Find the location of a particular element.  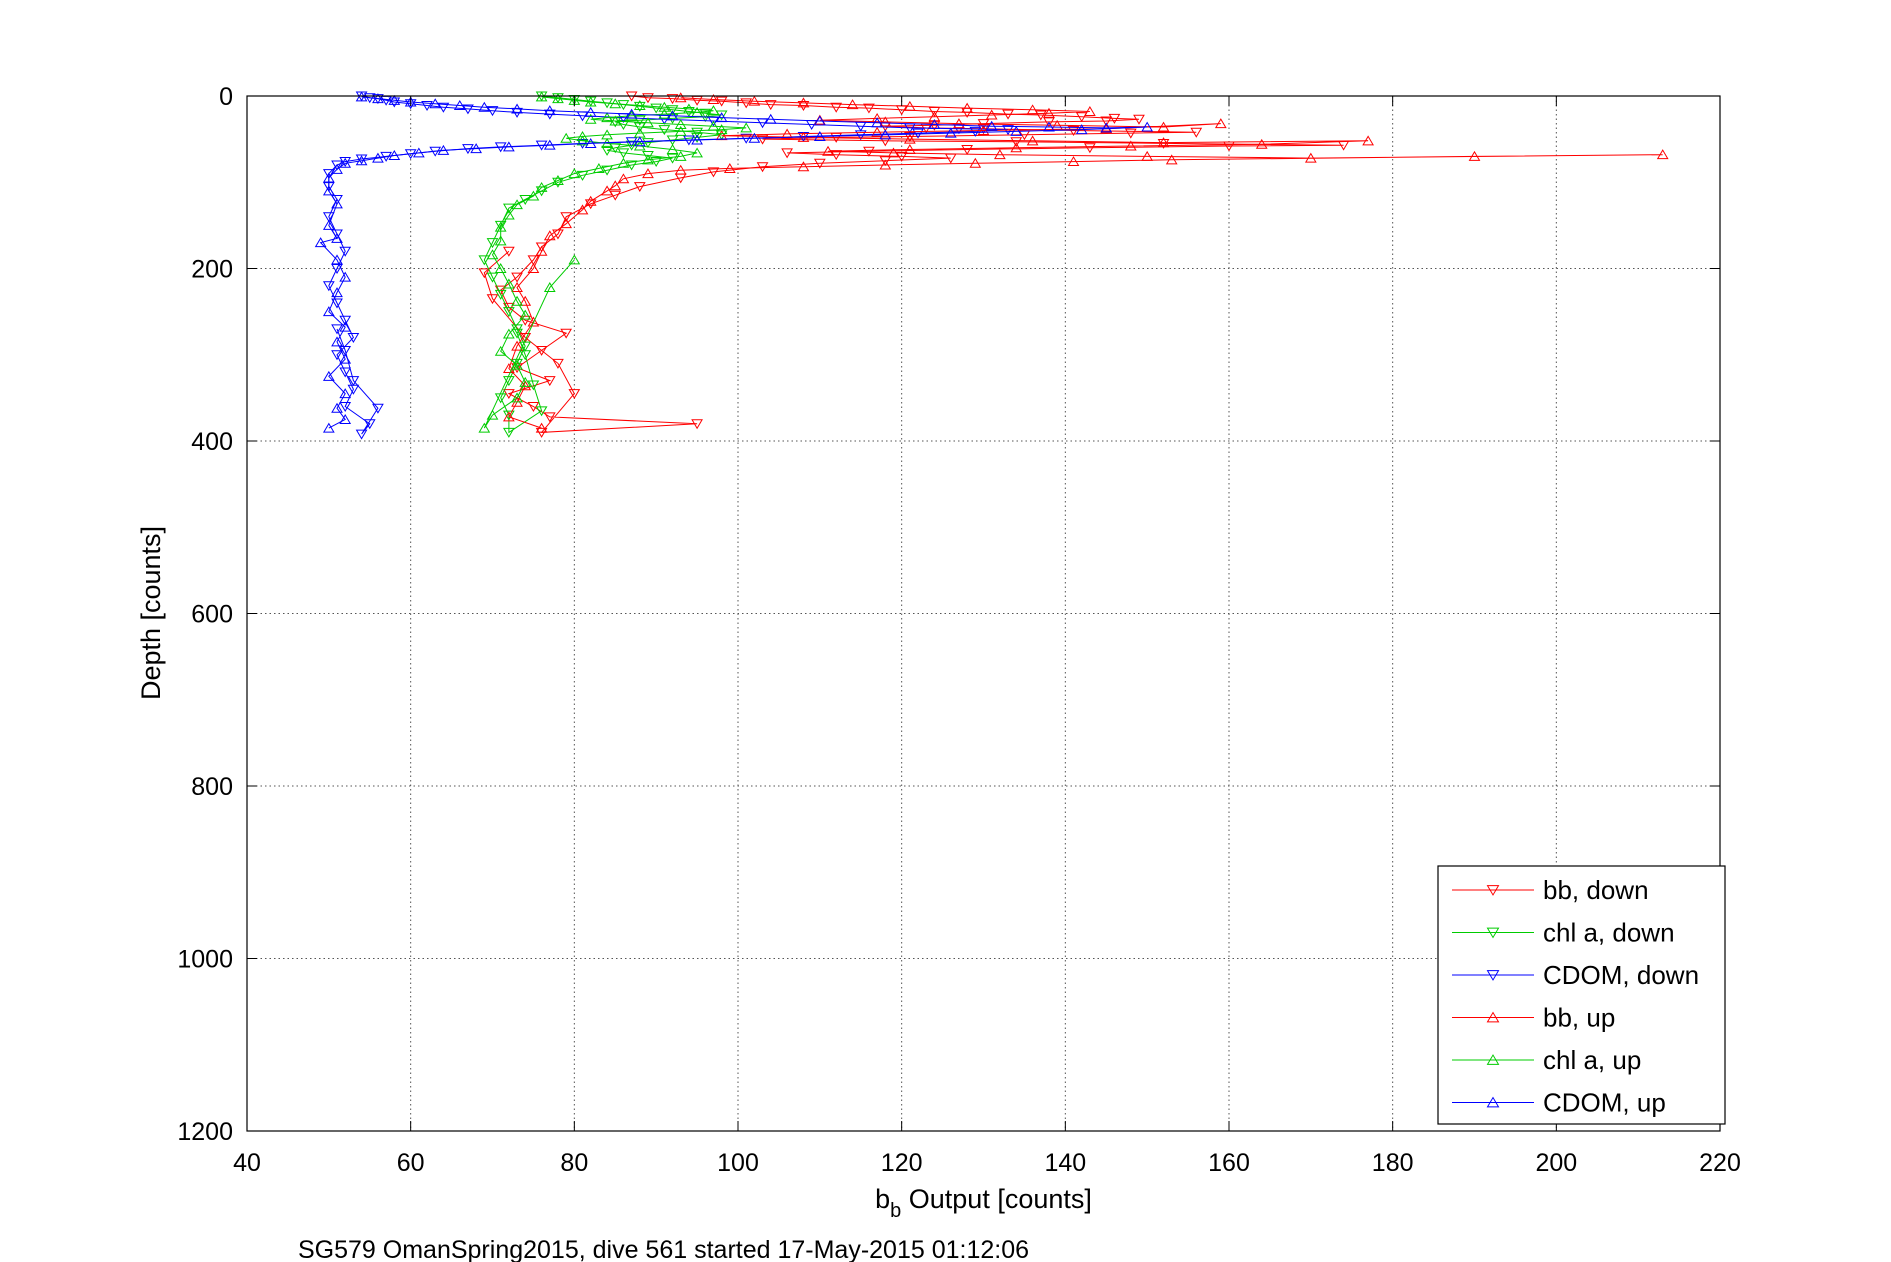

legend-item: bb, up is located at coordinates (1533, 1018).